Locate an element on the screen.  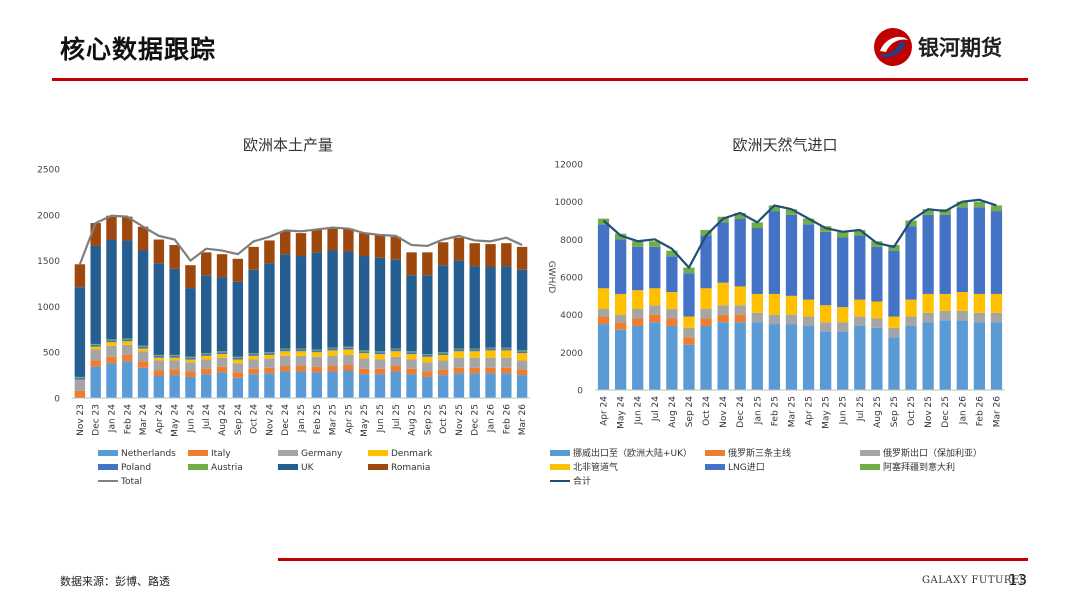
x-tick-label: Dec 24 is located at coordinates (741, 412).